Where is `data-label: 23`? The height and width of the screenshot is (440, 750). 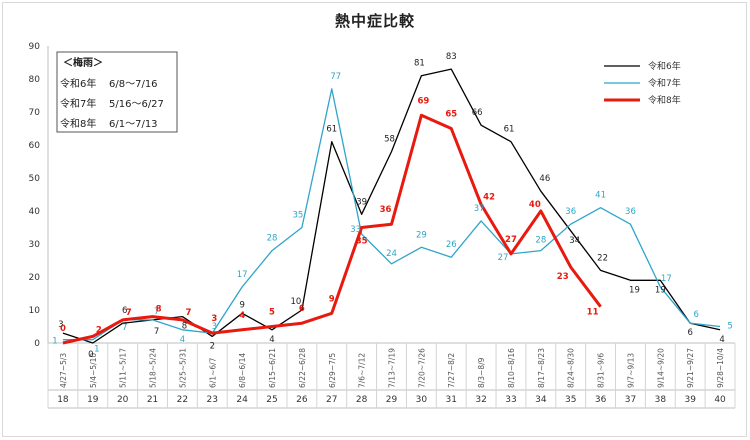
data-label: 23 is located at coordinates (563, 277).